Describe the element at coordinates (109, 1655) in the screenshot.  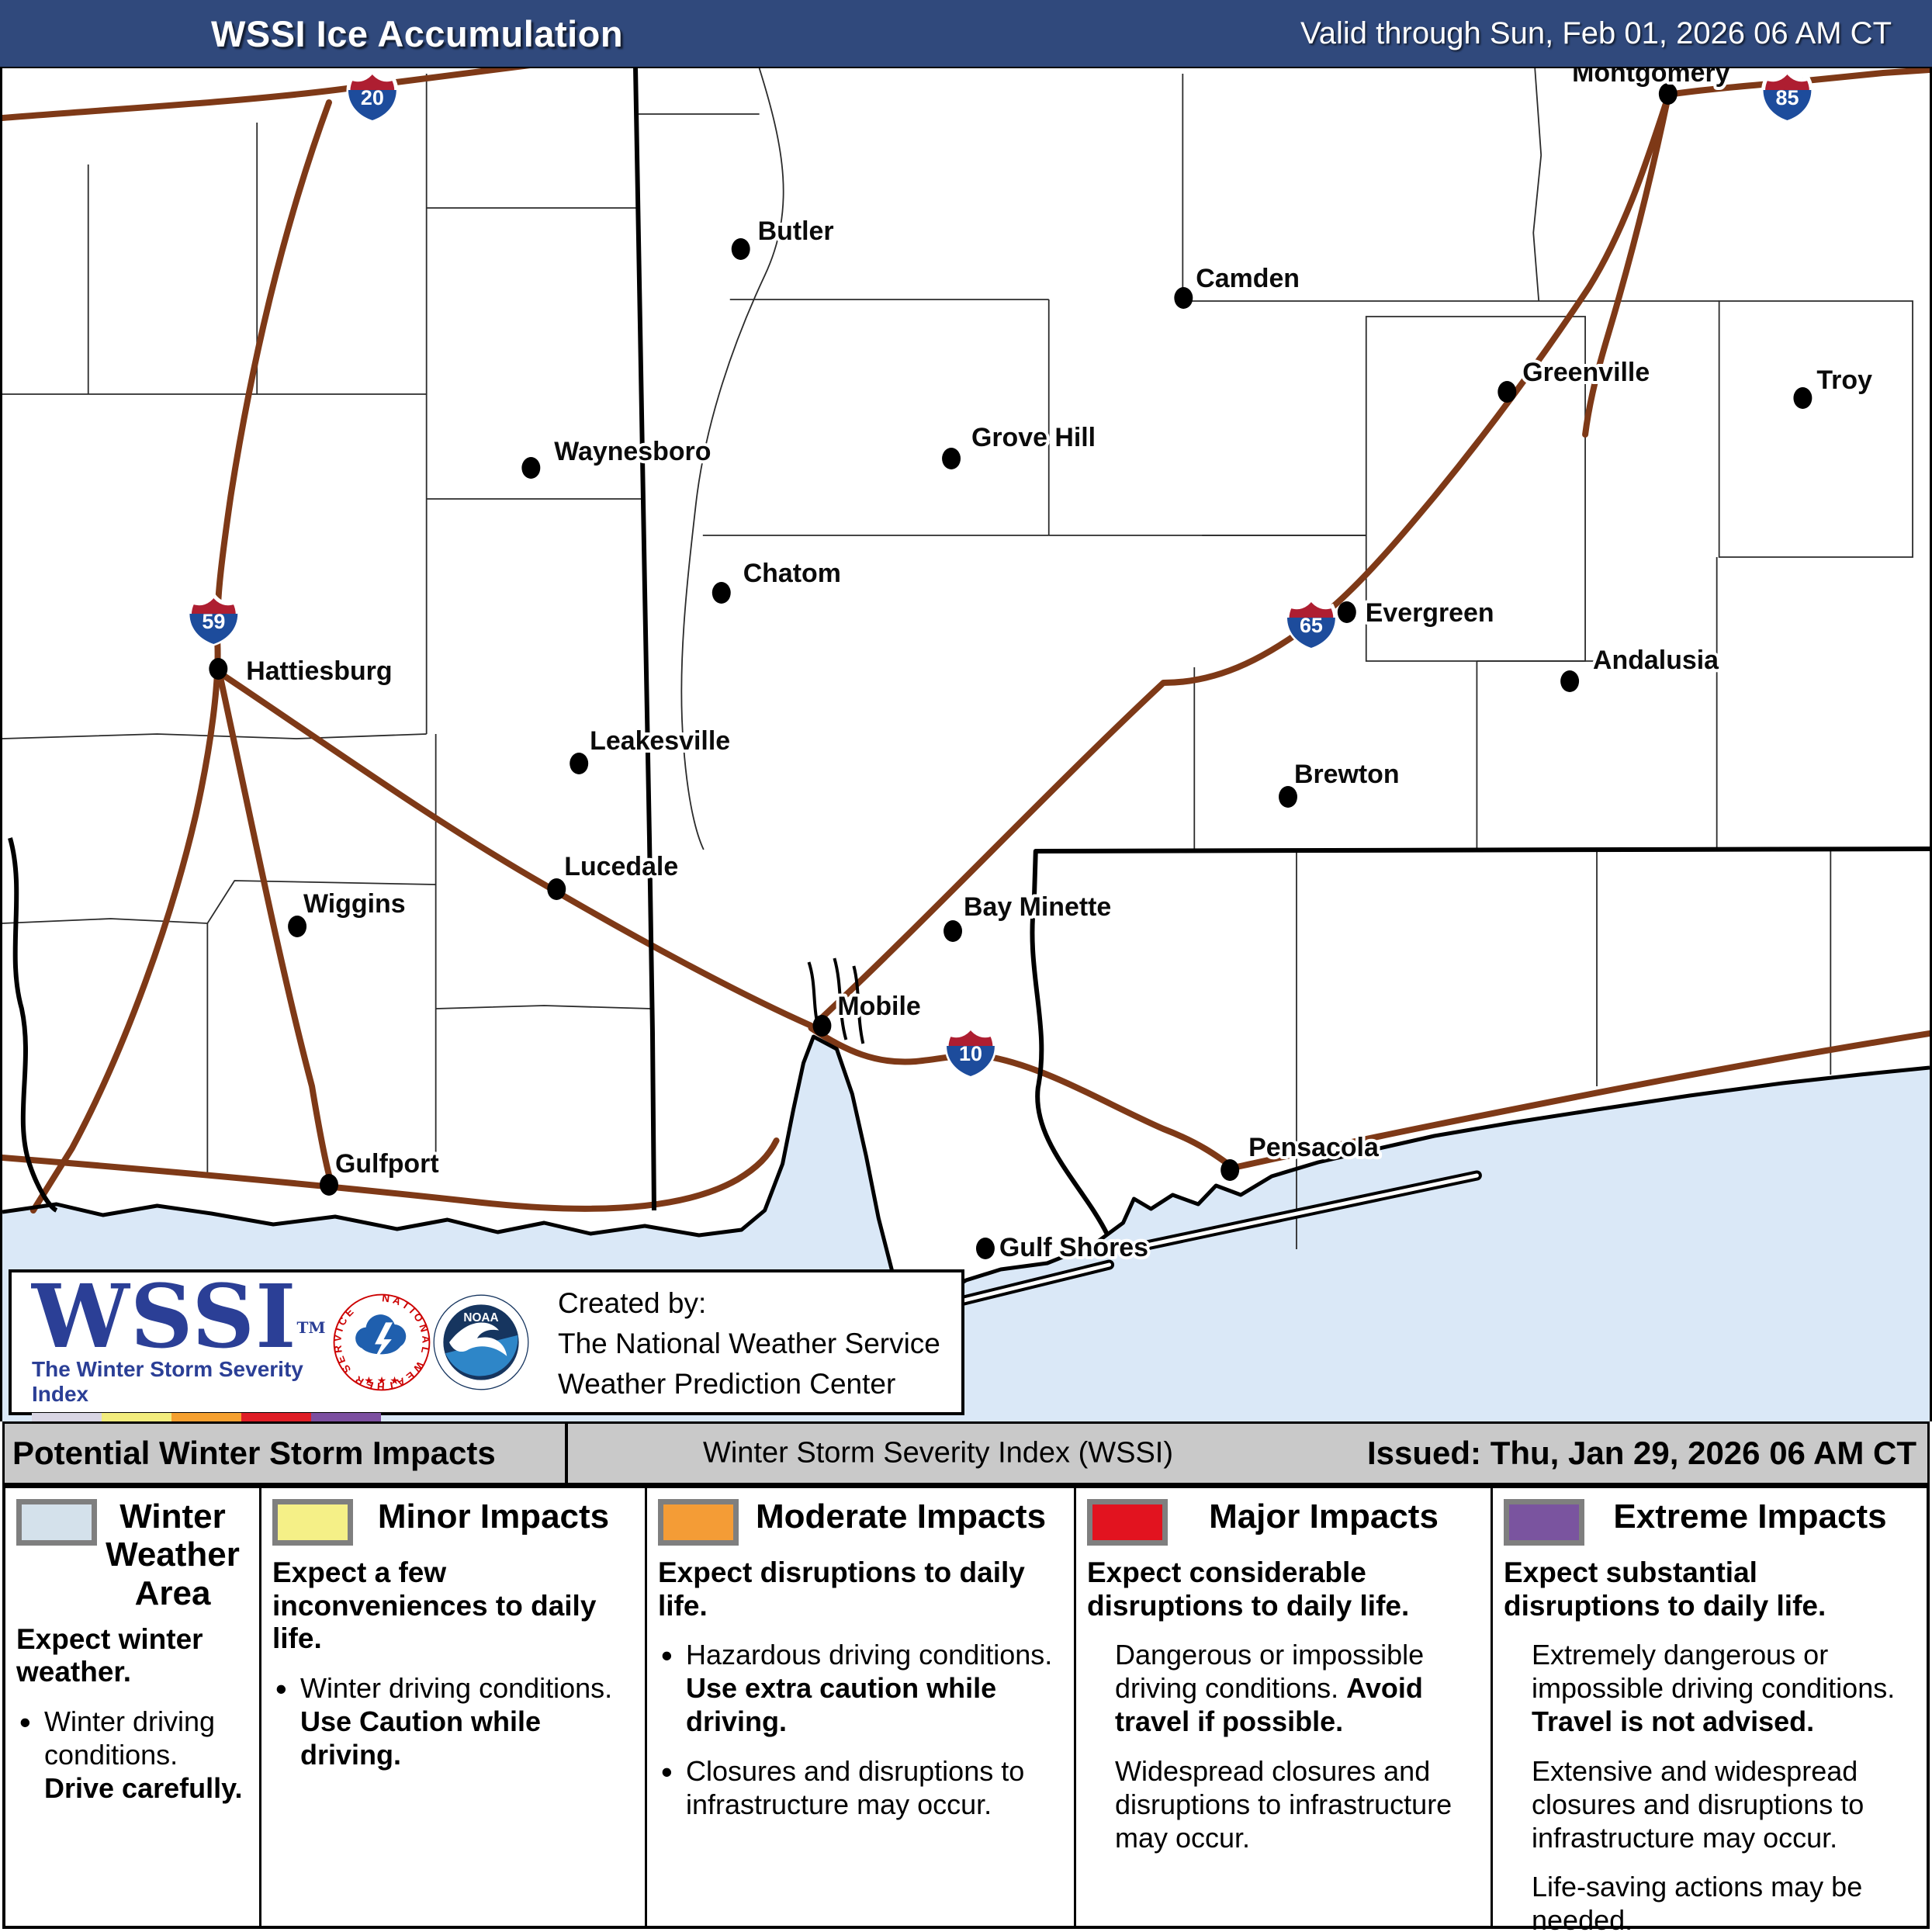
I see `legend-intro: Expect winter weather.` at that location.